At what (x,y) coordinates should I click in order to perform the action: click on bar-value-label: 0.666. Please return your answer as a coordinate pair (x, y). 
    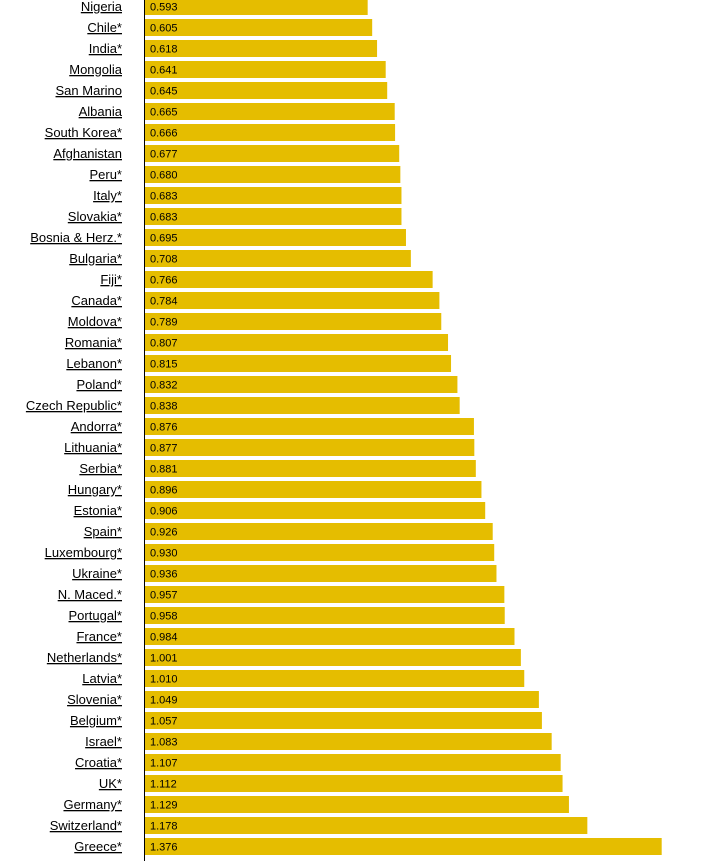
    Looking at the image, I should click on (164, 134).